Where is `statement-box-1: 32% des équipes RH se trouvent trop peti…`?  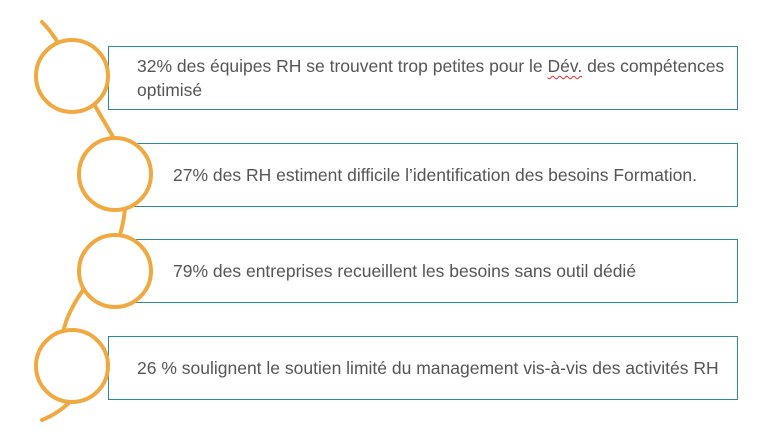 statement-box-1: 32% des équipes RH se trouvent trop peti… is located at coordinates (423, 78).